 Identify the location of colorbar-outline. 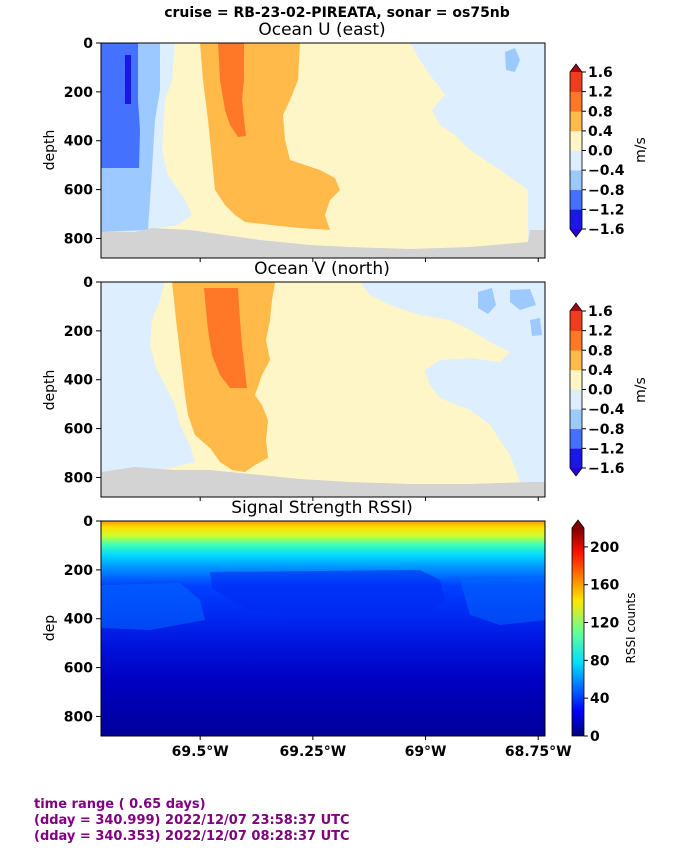
(578, 628).